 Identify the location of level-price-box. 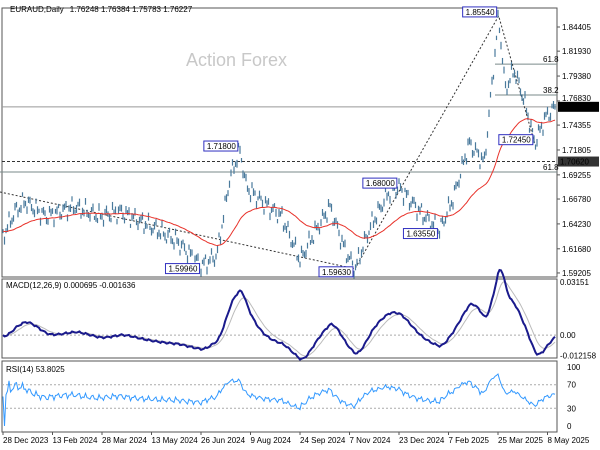
(578, 161).